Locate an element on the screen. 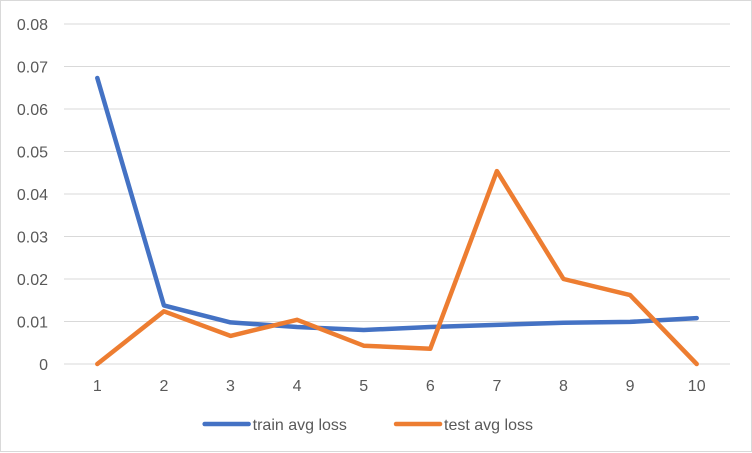  y-tick-label: 0.07 is located at coordinates (32, 68).